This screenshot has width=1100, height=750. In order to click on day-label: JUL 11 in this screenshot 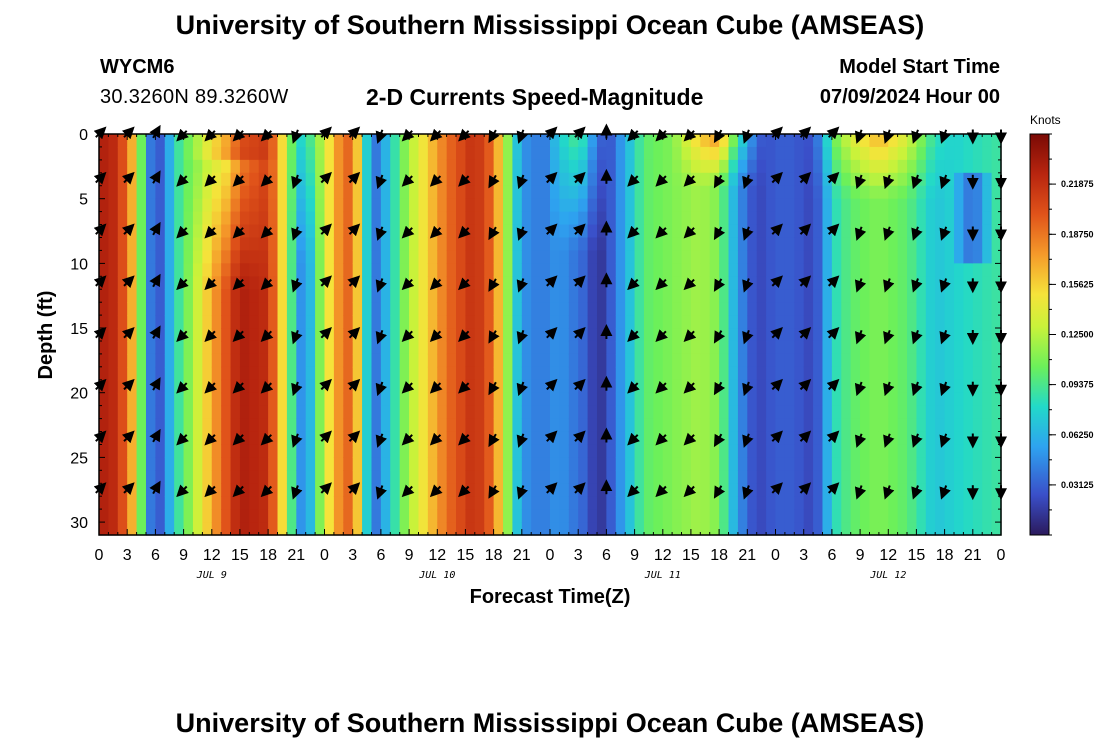, I will do `click(662, 575)`.